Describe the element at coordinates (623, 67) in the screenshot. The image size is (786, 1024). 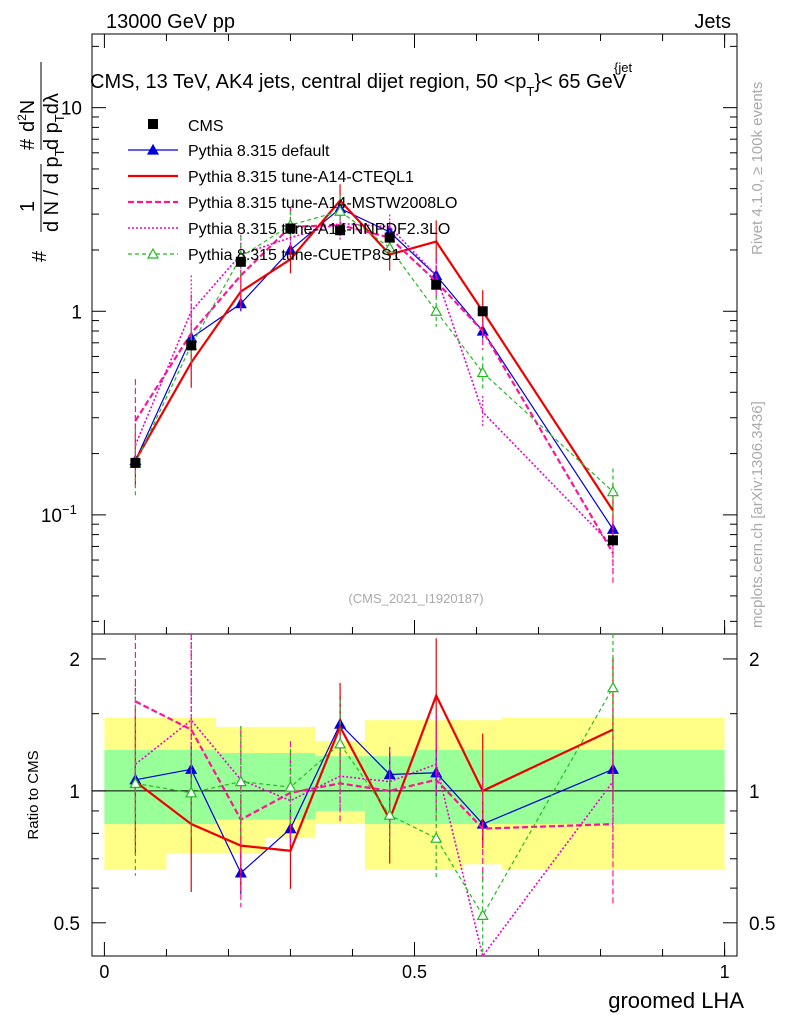
I see `title-sup: {jet` at that location.